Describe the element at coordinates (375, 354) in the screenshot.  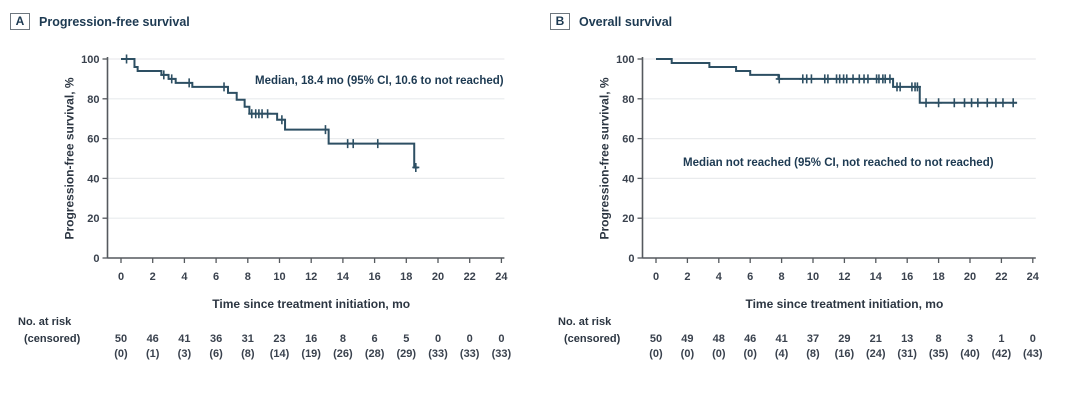
I see `censored-count: (28)` at that location.